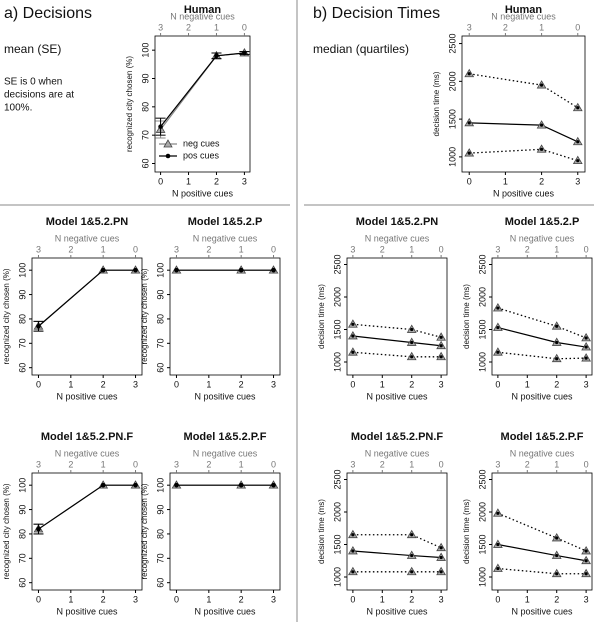 The height and width of the screenshot is (622, 594). I want to click on chart-title: Model 1&5.2.PN, so click(87, 222).